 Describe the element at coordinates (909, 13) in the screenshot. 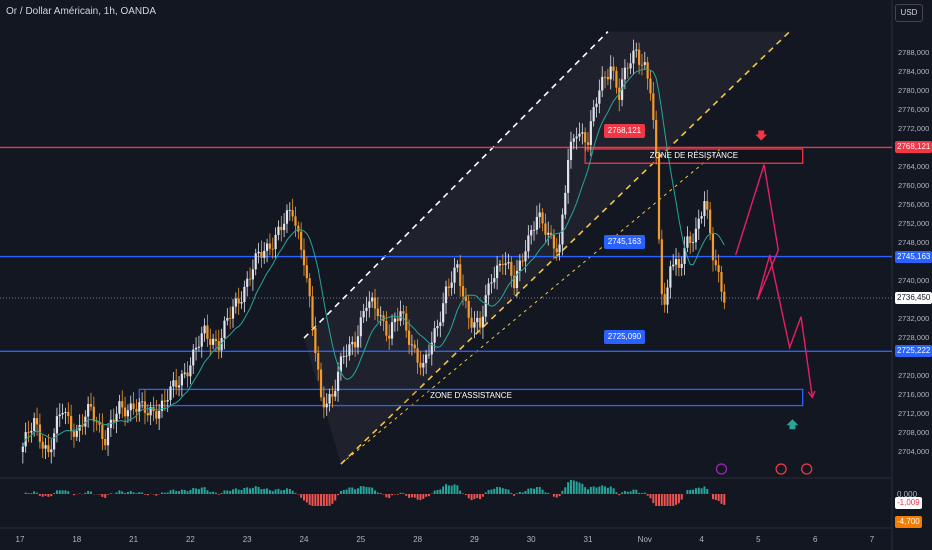

I see `currency-button: USD` at that location.